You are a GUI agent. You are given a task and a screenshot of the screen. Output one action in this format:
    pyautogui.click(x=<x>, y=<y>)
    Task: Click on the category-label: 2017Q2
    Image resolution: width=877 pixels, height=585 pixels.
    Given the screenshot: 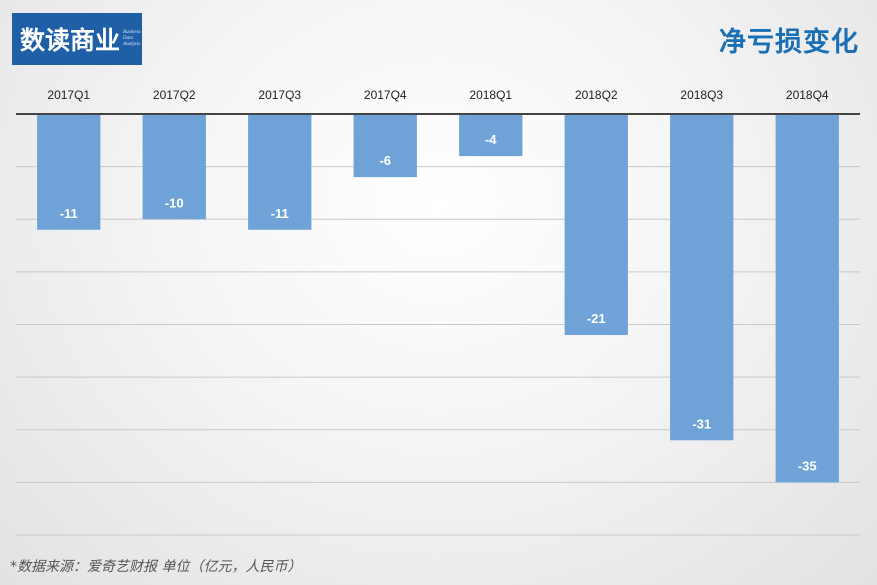 What is the action you would take?
    pyautogui.click(x=174, y=95)
    